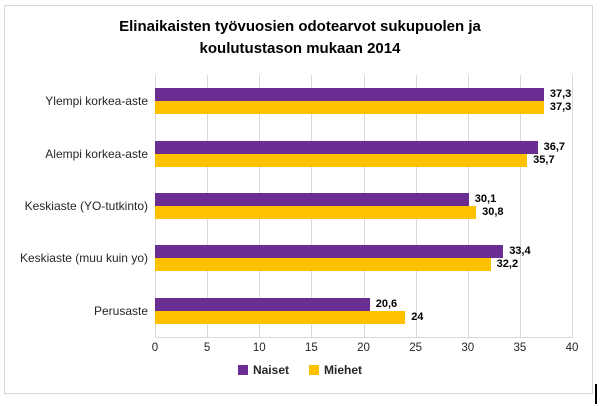 This screenshot has height=406, width=600. What do you see at coordinates (155, 348) in the screenshot?
I see `x-tick-label: 0` at bounding box center [155, 348].